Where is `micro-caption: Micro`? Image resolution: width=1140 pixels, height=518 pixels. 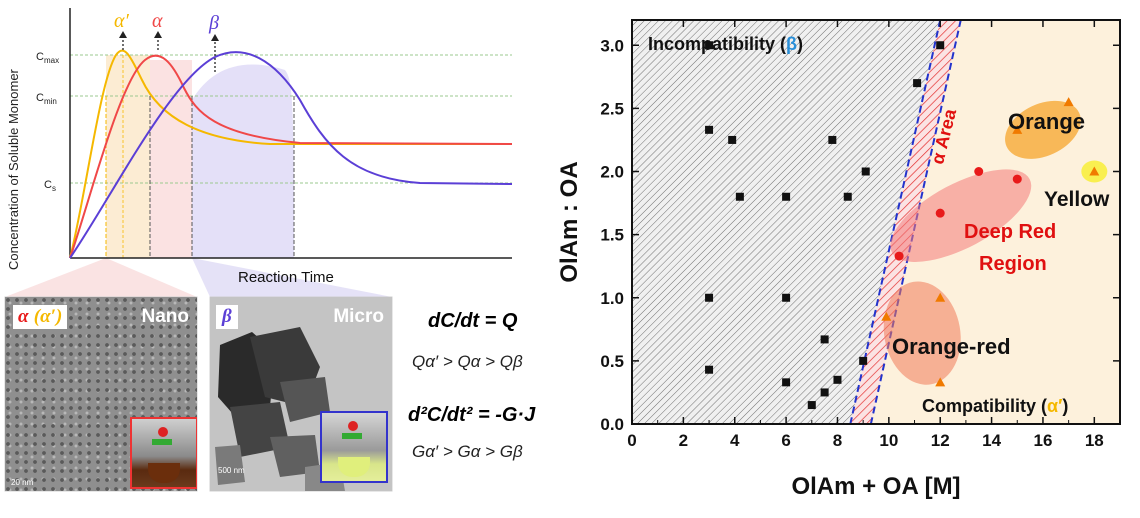 micro-caption: Micro is located at coordinates (358, 316).